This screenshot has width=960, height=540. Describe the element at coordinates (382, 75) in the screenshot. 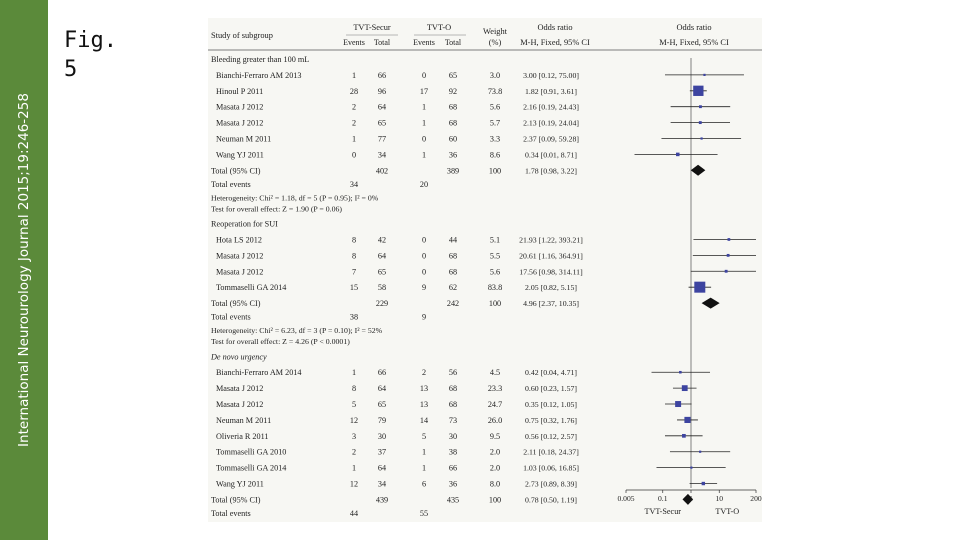

I see `study-total1: 66` at that location.